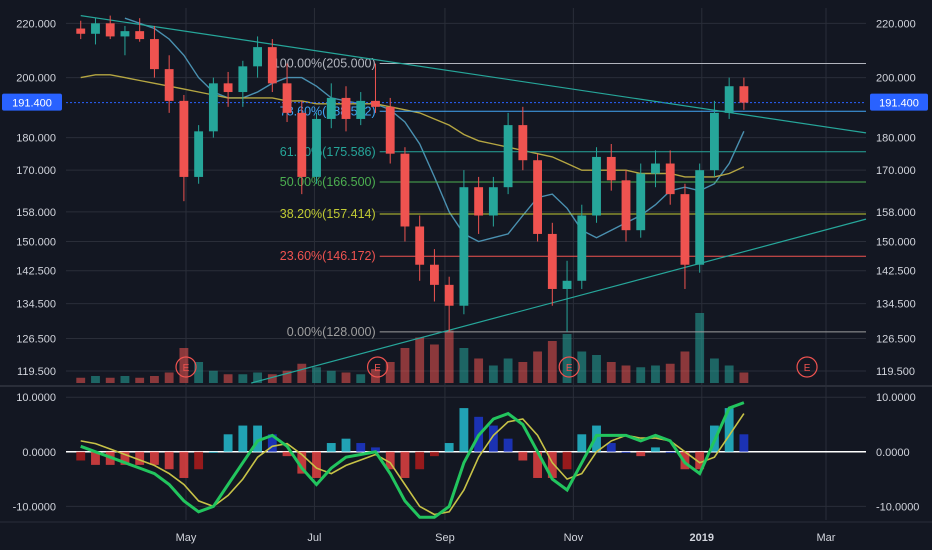 The height and width of the screenshot is (550, 932). Describe the element at coordinates (186, 538) in the screenshot. I see `x-tick-label: May` at that location.